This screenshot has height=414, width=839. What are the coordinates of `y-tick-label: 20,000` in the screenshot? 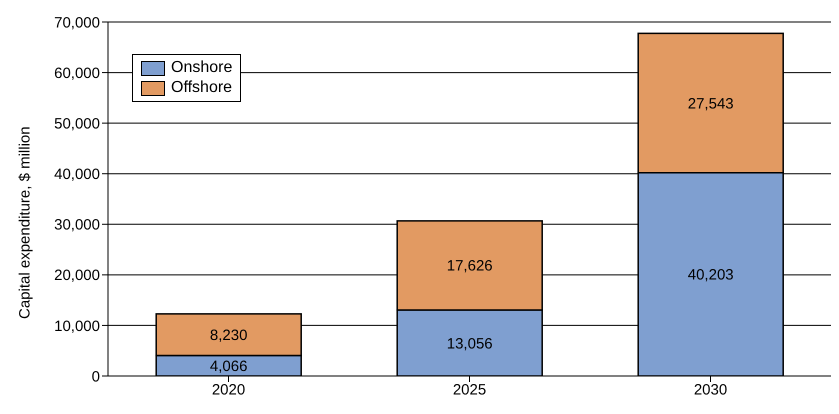 It's located at (77, 275).